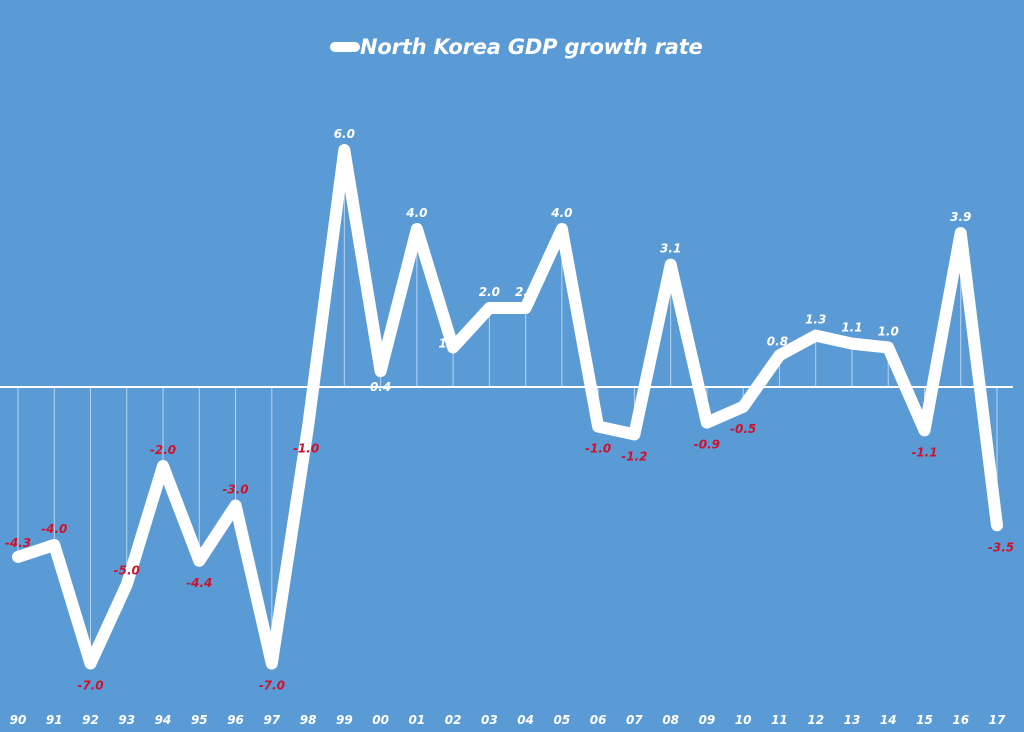 Image resolution: width=1024 pixels, height=732 pixels. I want to click on x-tick-label: 92, so click(90, 720).